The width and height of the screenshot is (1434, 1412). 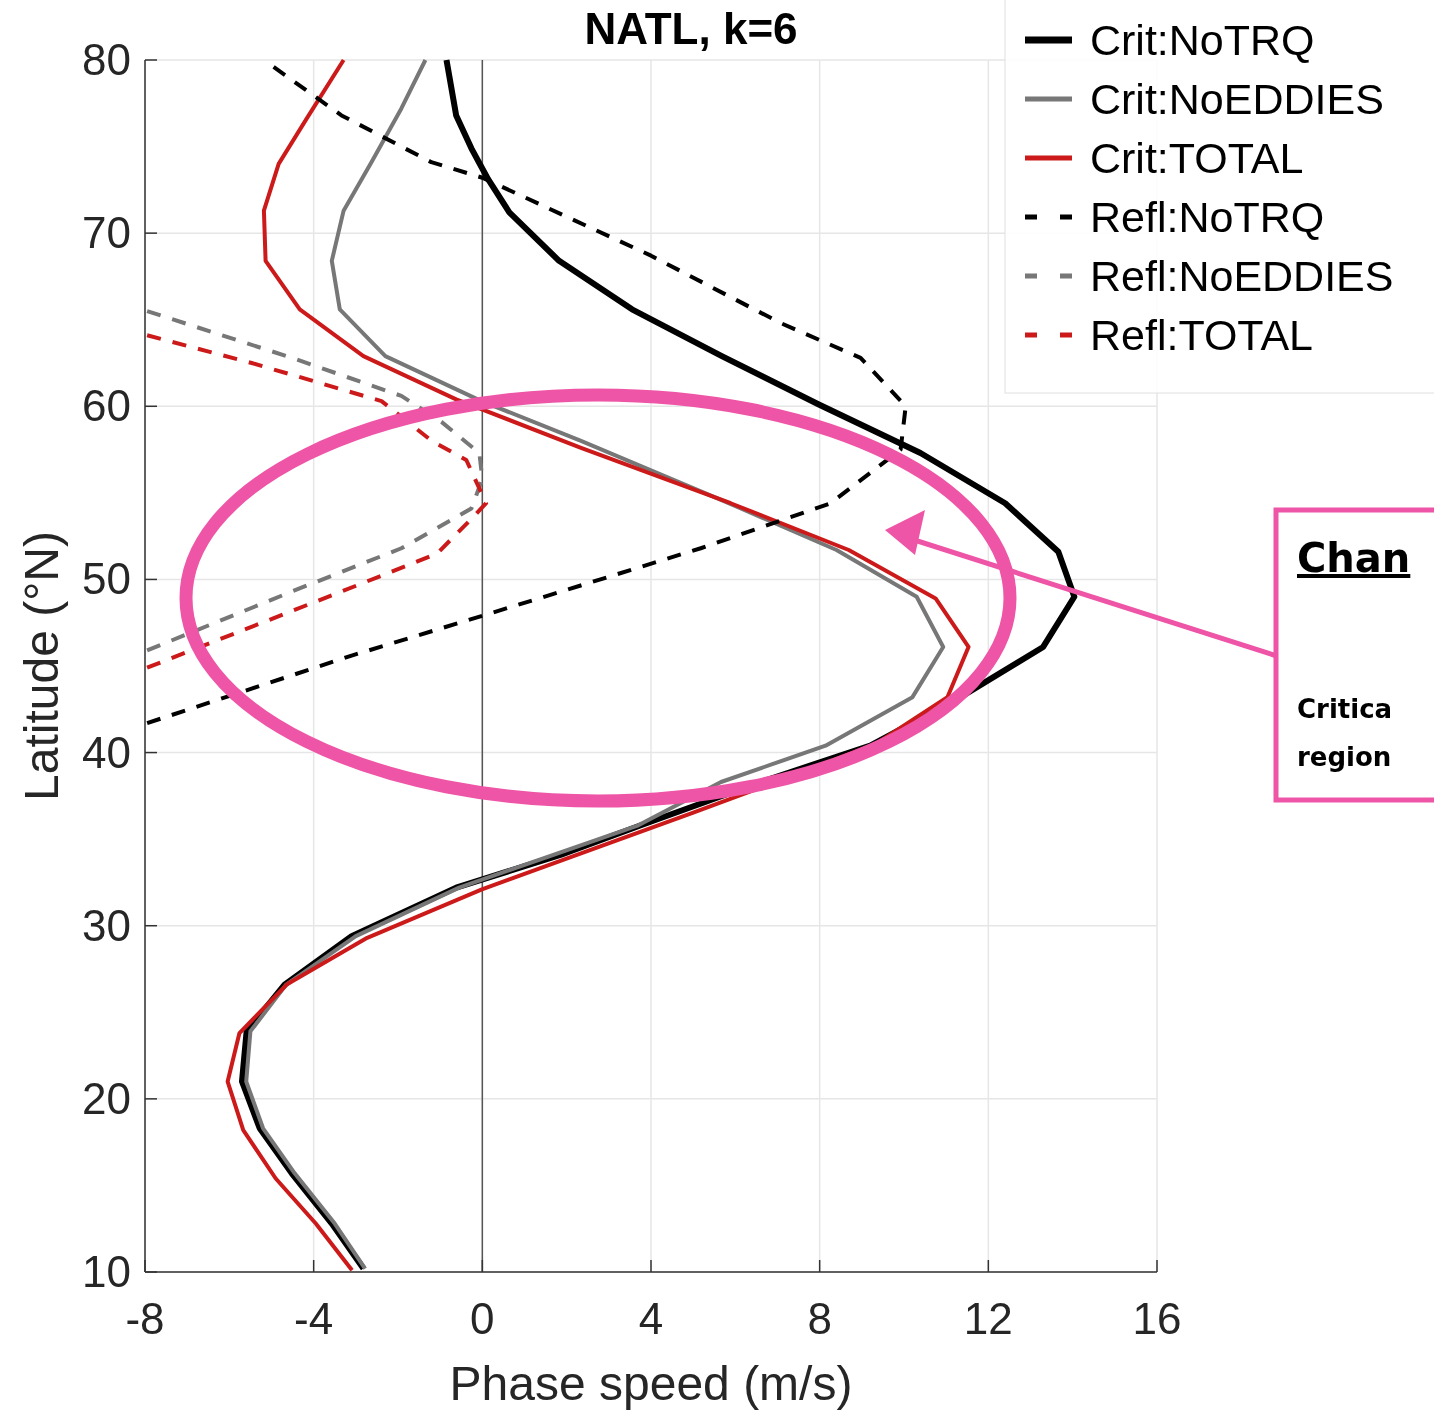 What do you see at coordinates (1202, 40) in the screenshot?
I see `legend-label: Crit:NoTRQ` at bounding box center [1202, 40].